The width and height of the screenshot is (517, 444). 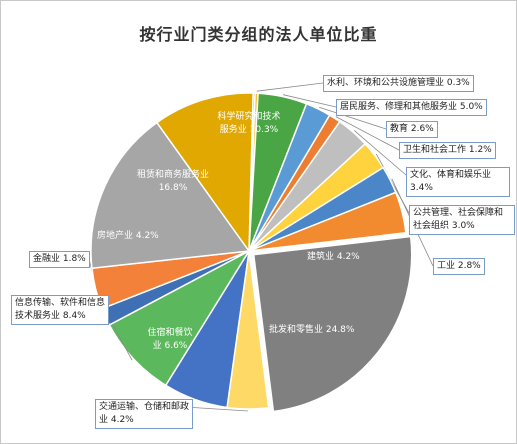 What do you see at coordinates (144, 414) in the screenshot?
I see `slice-label: 交通运输、仓储和邮政业 4.2%` at bounding box center [144, 414].